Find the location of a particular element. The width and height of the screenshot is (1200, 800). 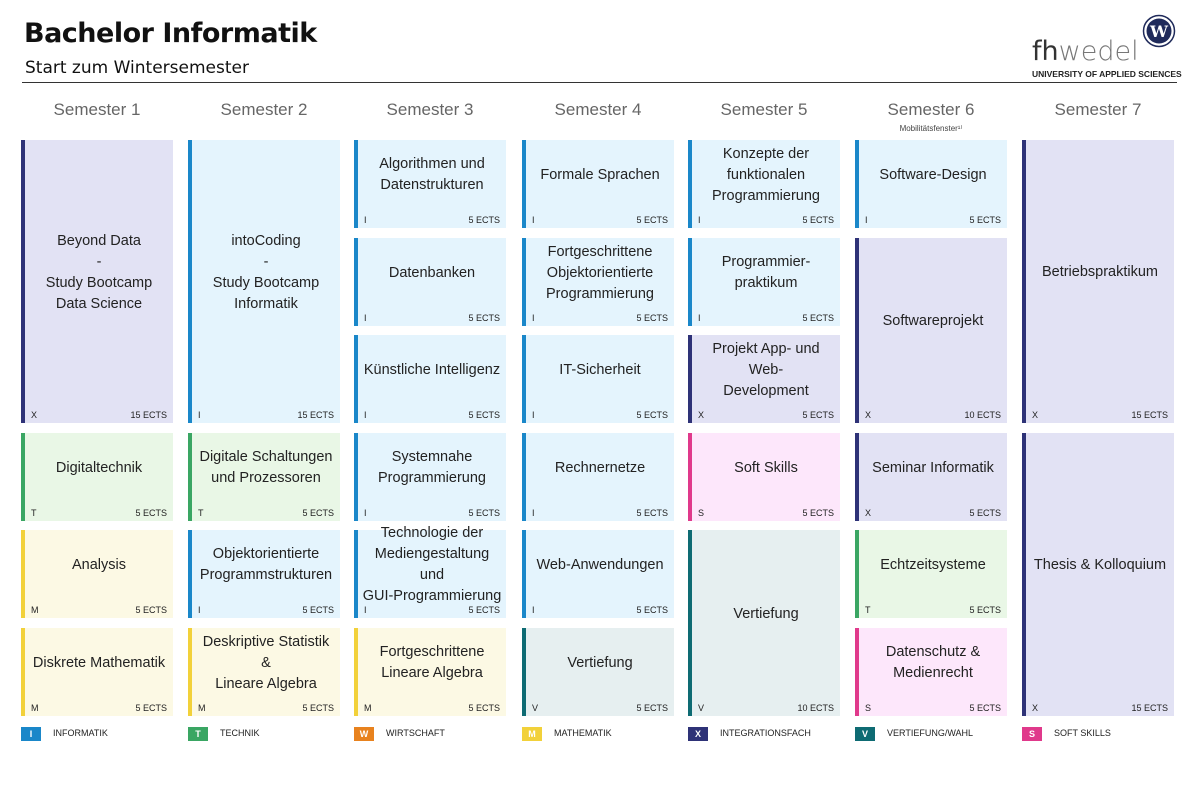

module-title: Vertiefung is located at coordinates (600, 662).